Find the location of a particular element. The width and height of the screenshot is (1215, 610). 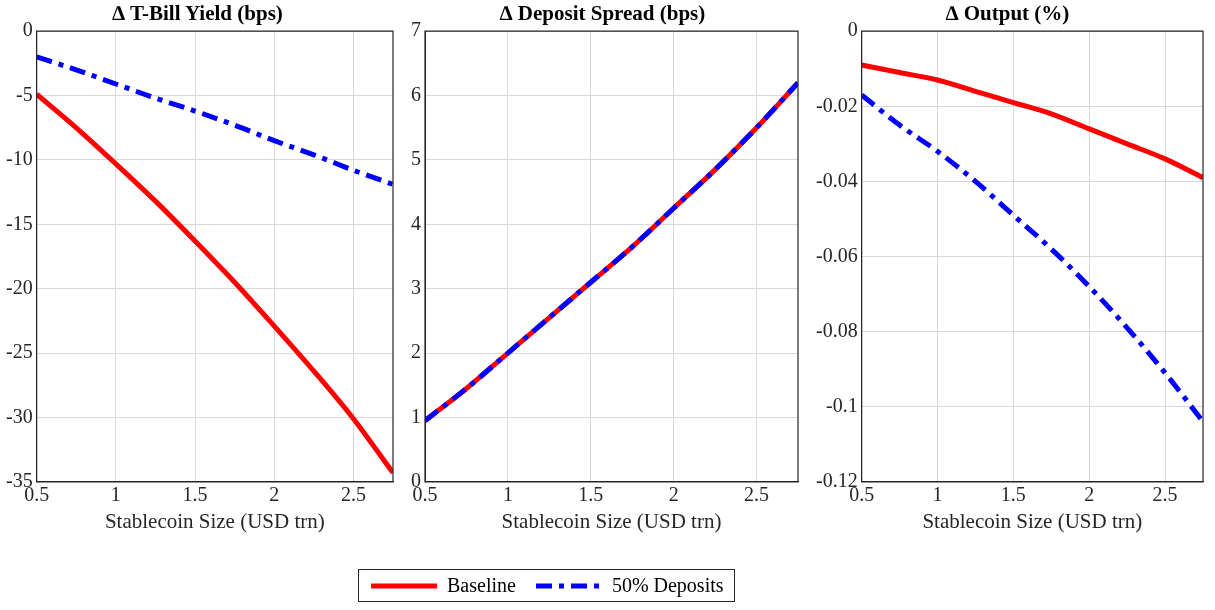

legend-label: 50% Deposits is located at coordinates (667, 585).